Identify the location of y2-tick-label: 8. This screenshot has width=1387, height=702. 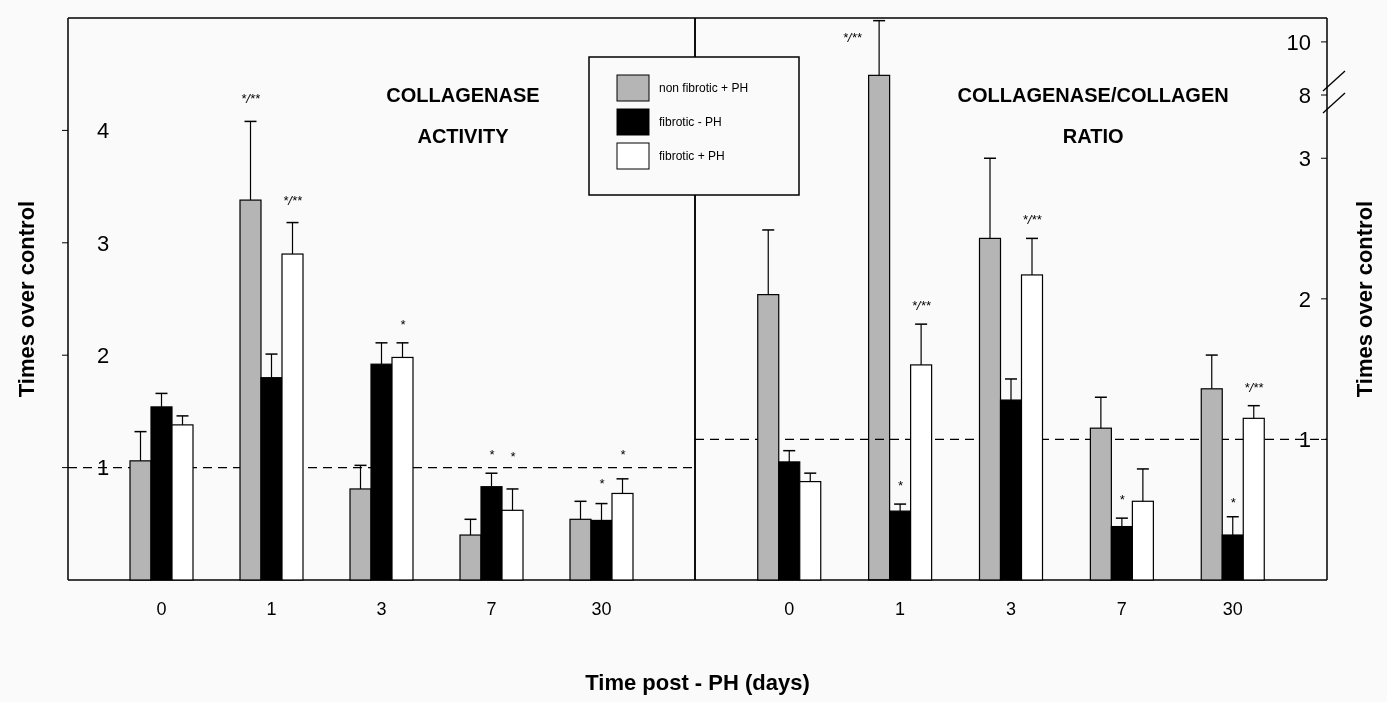
(1304, 95).